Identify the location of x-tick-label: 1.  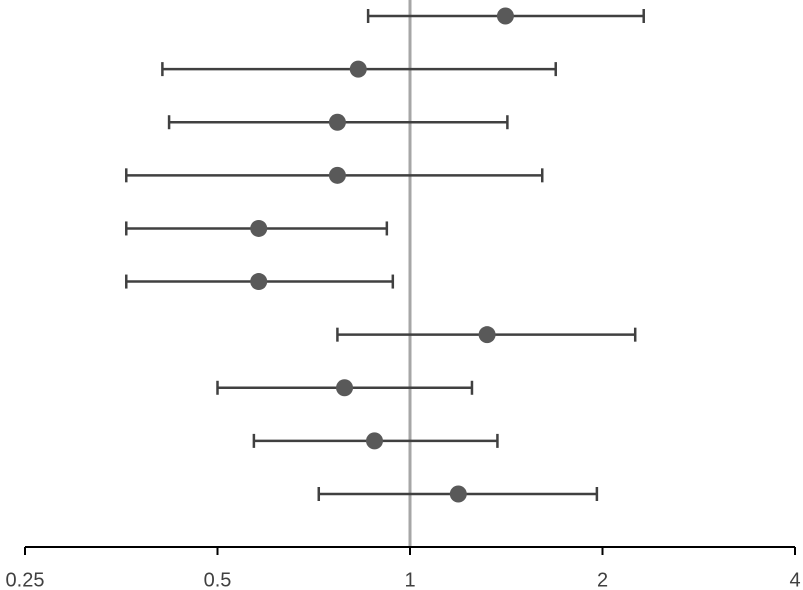
(409, 579).